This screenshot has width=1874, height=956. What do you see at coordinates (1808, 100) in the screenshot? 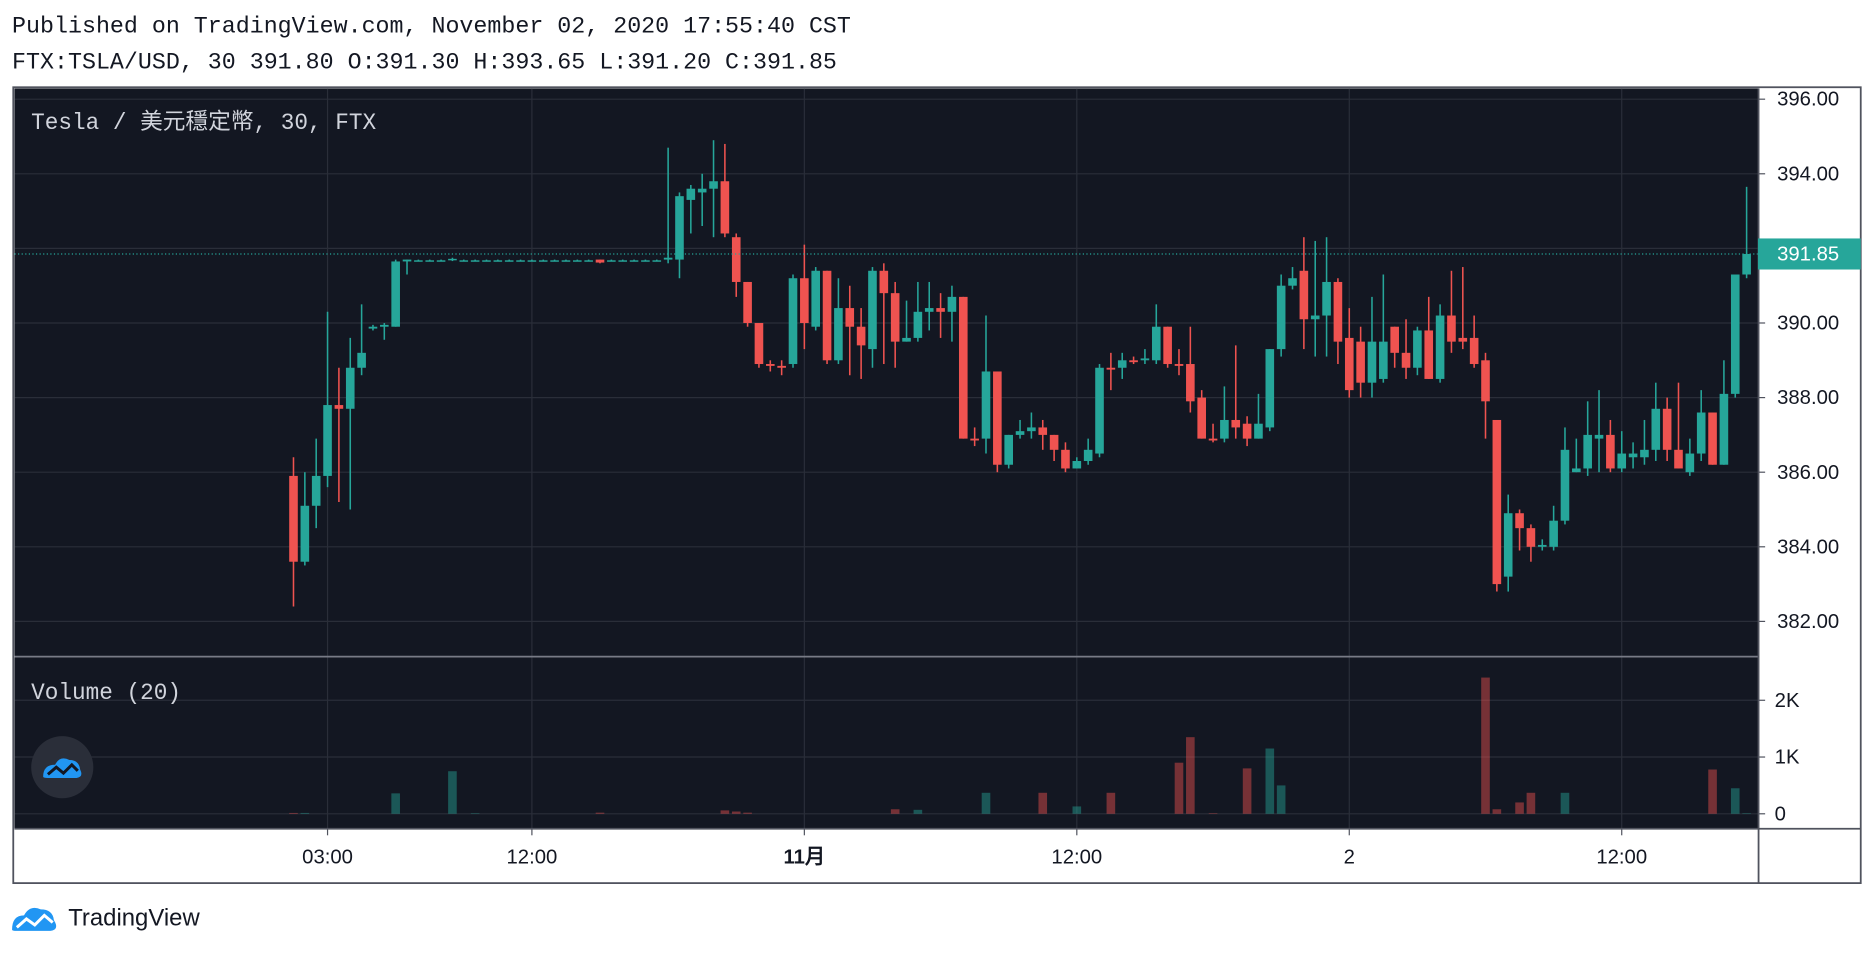
I see `y-tick-label: 396.00` at bounding box center [1808, 100].